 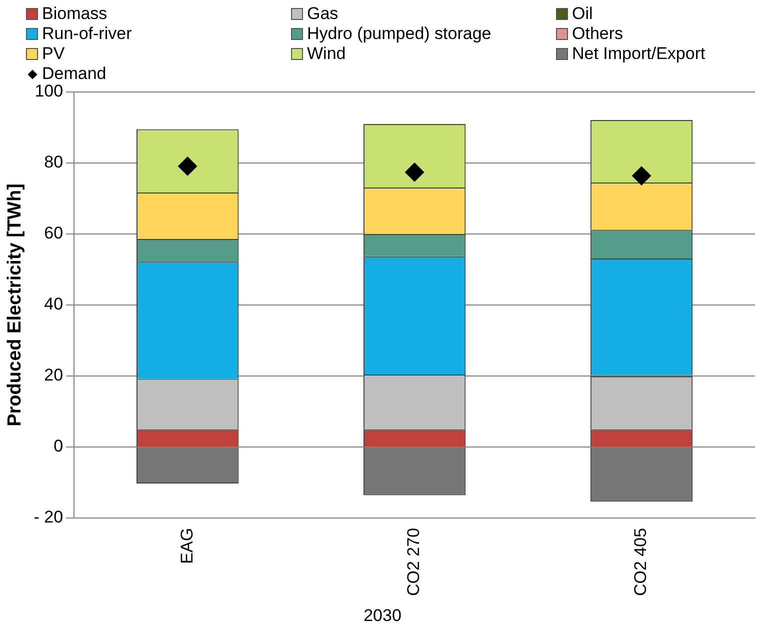 I want to click on legend-label: Hydro (pumped) storage, so click(x=399, y=34).